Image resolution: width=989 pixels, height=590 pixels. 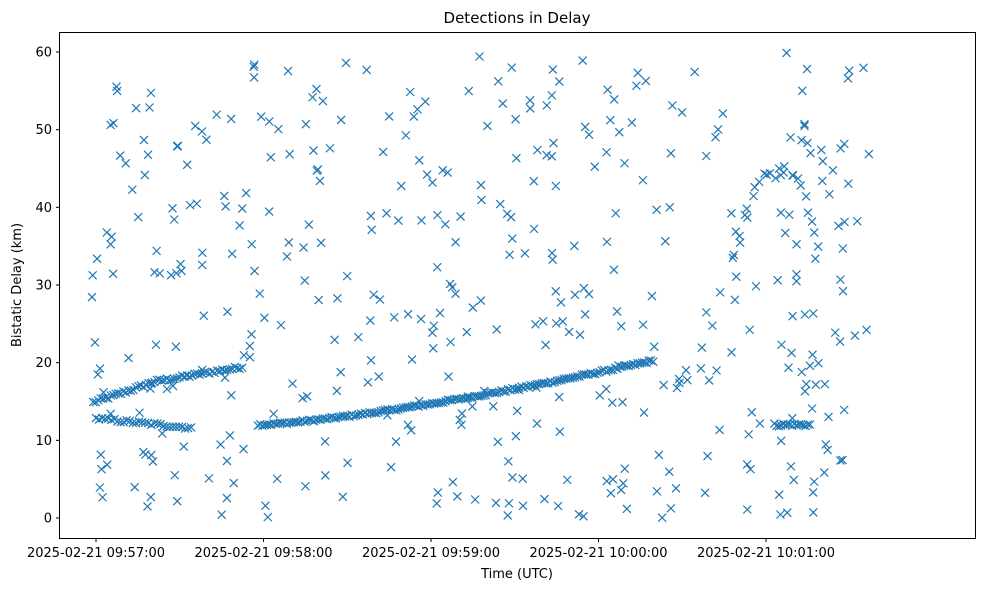 What do you see at coordinates (48, 519) in the screenshot?
I see `y-tick-label: 0` at bounding box center [48, 519].